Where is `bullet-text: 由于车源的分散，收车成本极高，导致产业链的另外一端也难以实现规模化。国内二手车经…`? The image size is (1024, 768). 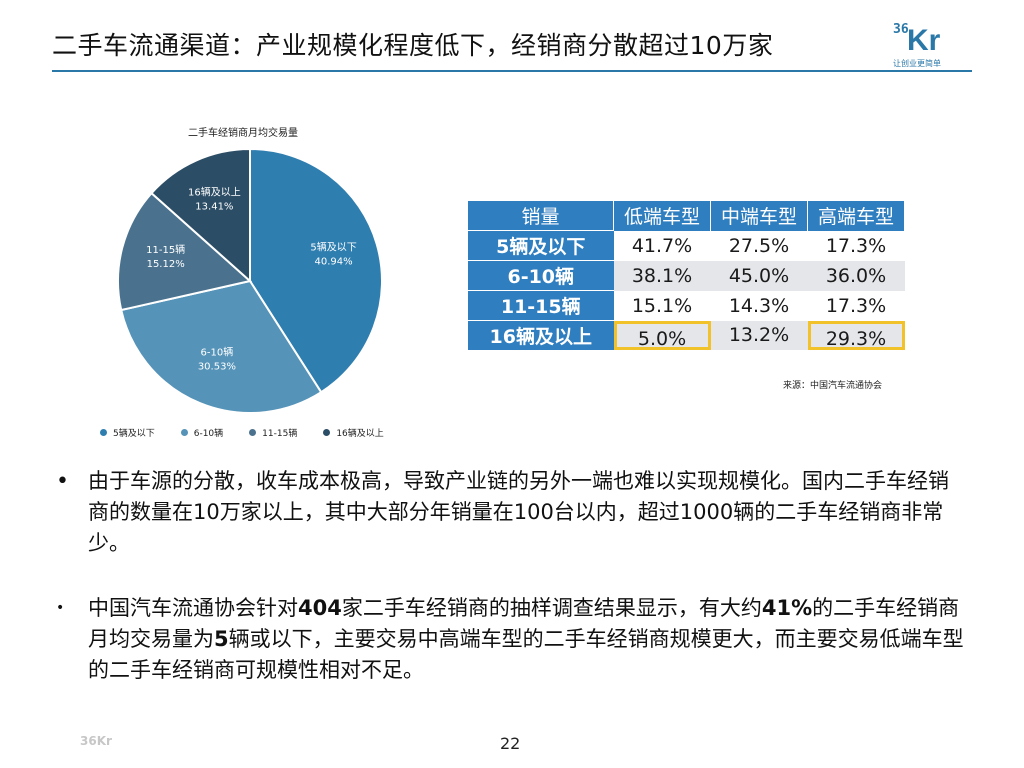
bullet-text: 由于车源的分散，收车成本极高，导致产业链的另外一端也难以实现规模化。国内二手车经… is located at coordinates (518, 512).